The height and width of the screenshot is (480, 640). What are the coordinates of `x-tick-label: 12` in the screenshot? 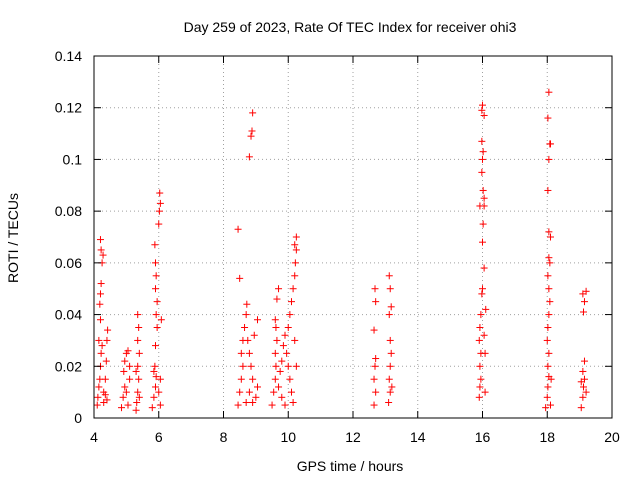 It's located at (353, 437).